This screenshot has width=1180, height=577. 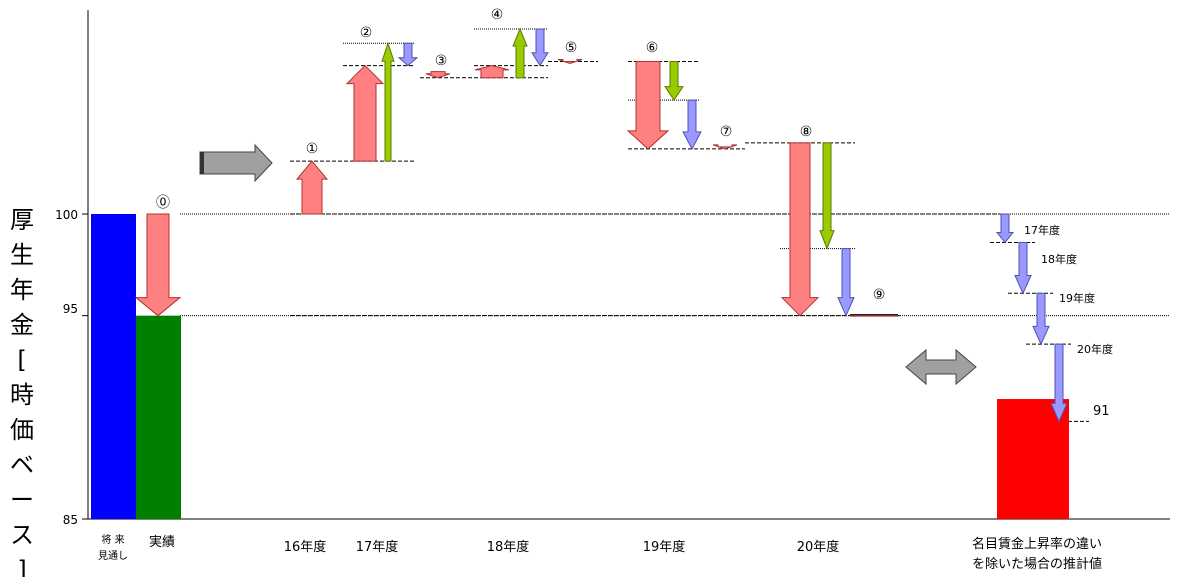 I want to click on group-label-19: 19年度, so click(x=664, y=547).